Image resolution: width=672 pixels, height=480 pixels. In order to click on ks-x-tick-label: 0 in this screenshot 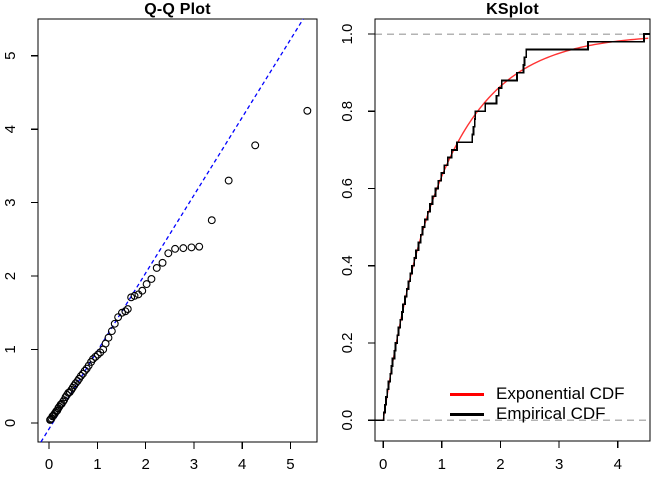, I will do `click(383, 464)`.